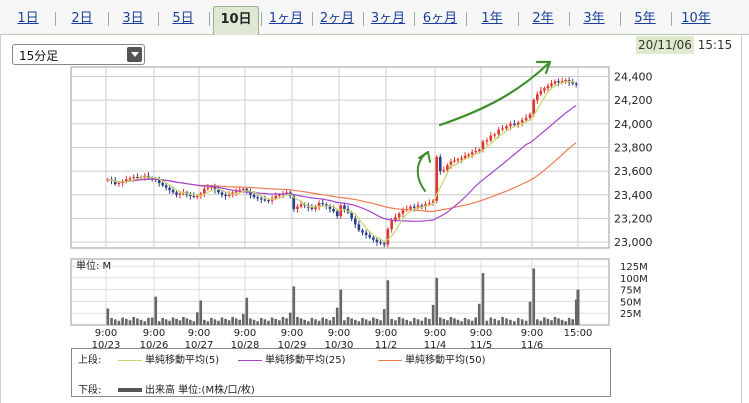 This screenshot has width=749, height=403. What do you see at coordinates (594, 18) in the screenshot?
I see `tab-12: 3年` at bounding box center [594, 18].